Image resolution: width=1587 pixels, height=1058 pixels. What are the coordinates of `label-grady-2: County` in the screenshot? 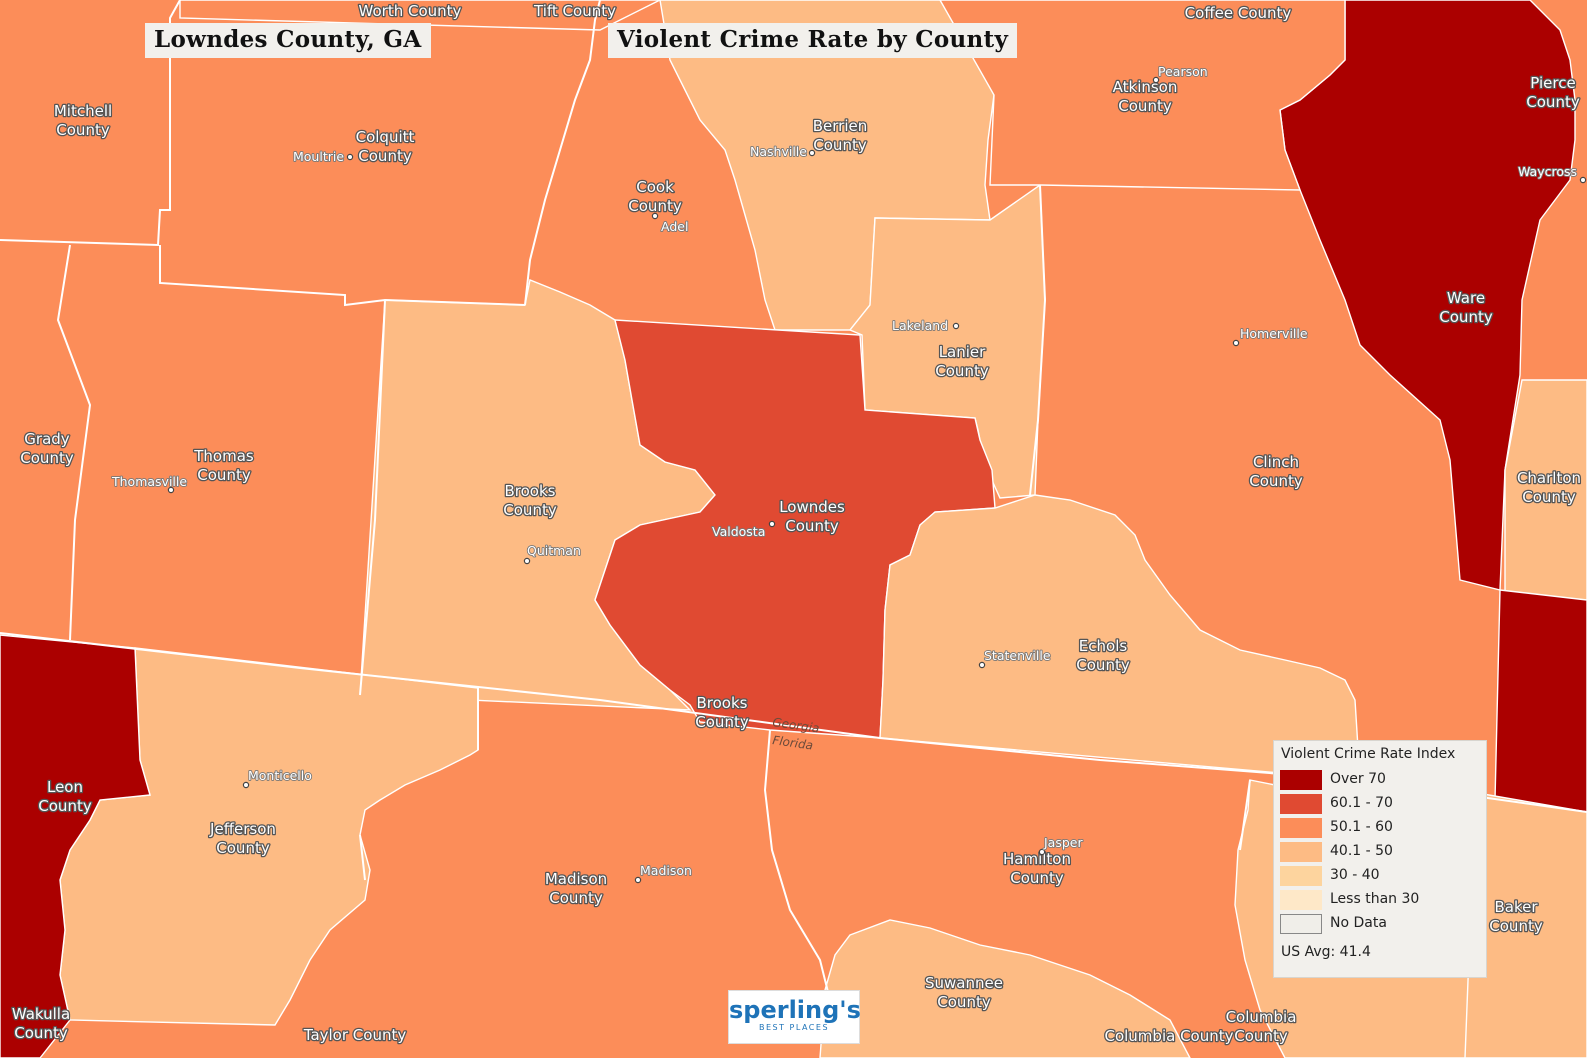 It's located at (47, 458).